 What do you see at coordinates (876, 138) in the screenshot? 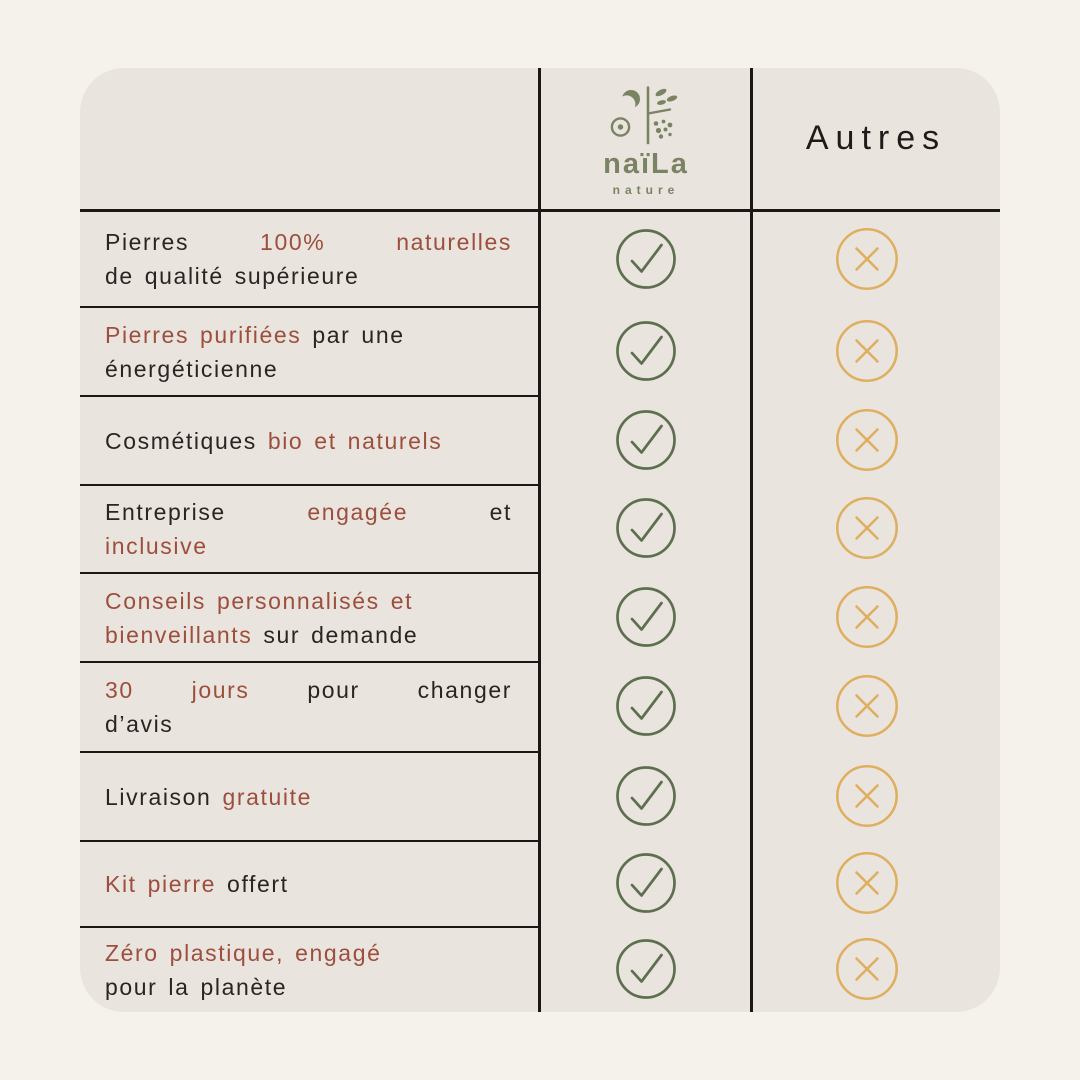
I see `other-column-label: Autres` at bounding box center [876, 138].